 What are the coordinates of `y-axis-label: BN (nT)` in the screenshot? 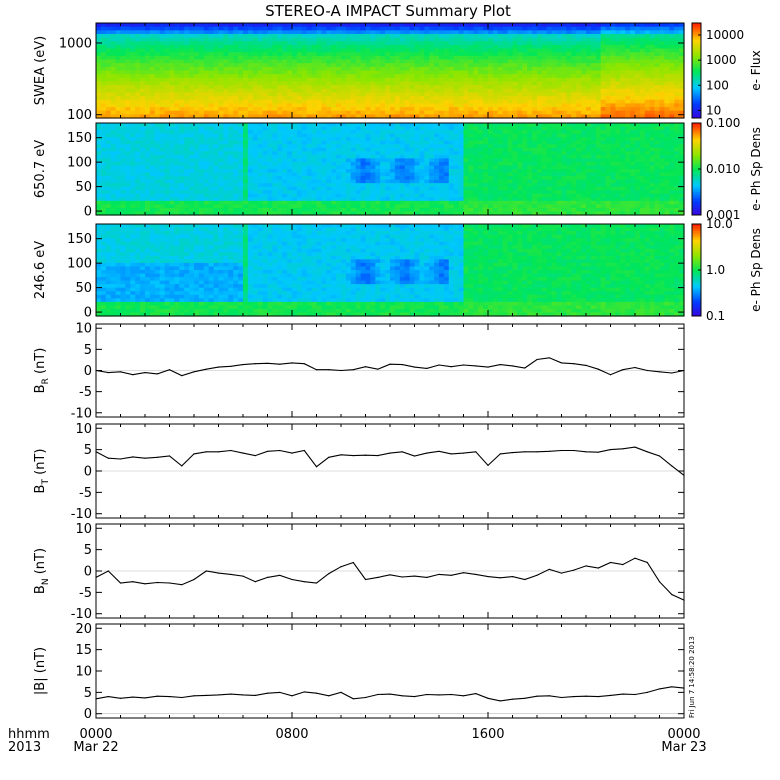 It's located at (42, 571).